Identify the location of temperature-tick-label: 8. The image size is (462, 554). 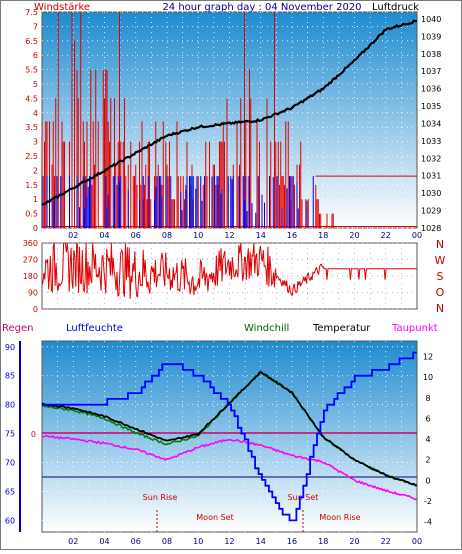
(427, 398).